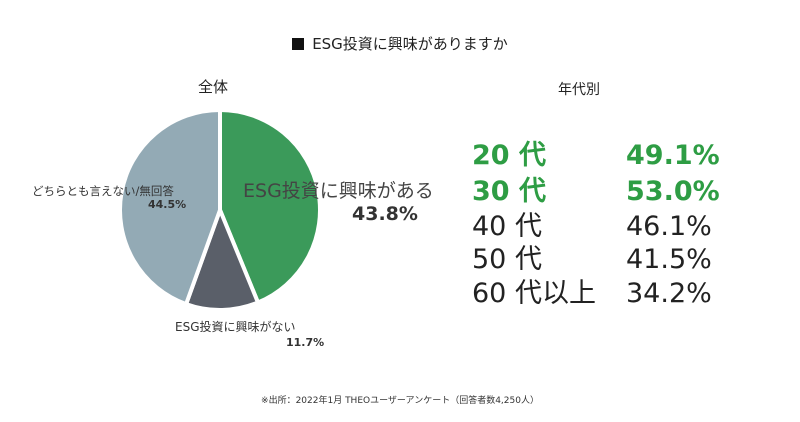 This screenshot has width=800, height=422. Describe the element at coordinates (298, 44) in the screenshot. I see `square-bullet-icon` at that location.